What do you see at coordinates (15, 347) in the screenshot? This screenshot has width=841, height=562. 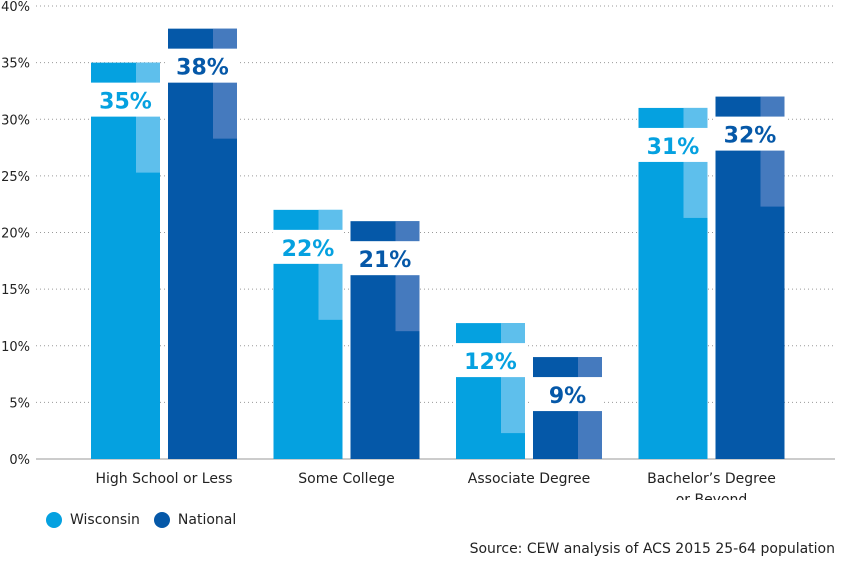 I see `y-tick-label: 10%` at bounding box center [15, 347].